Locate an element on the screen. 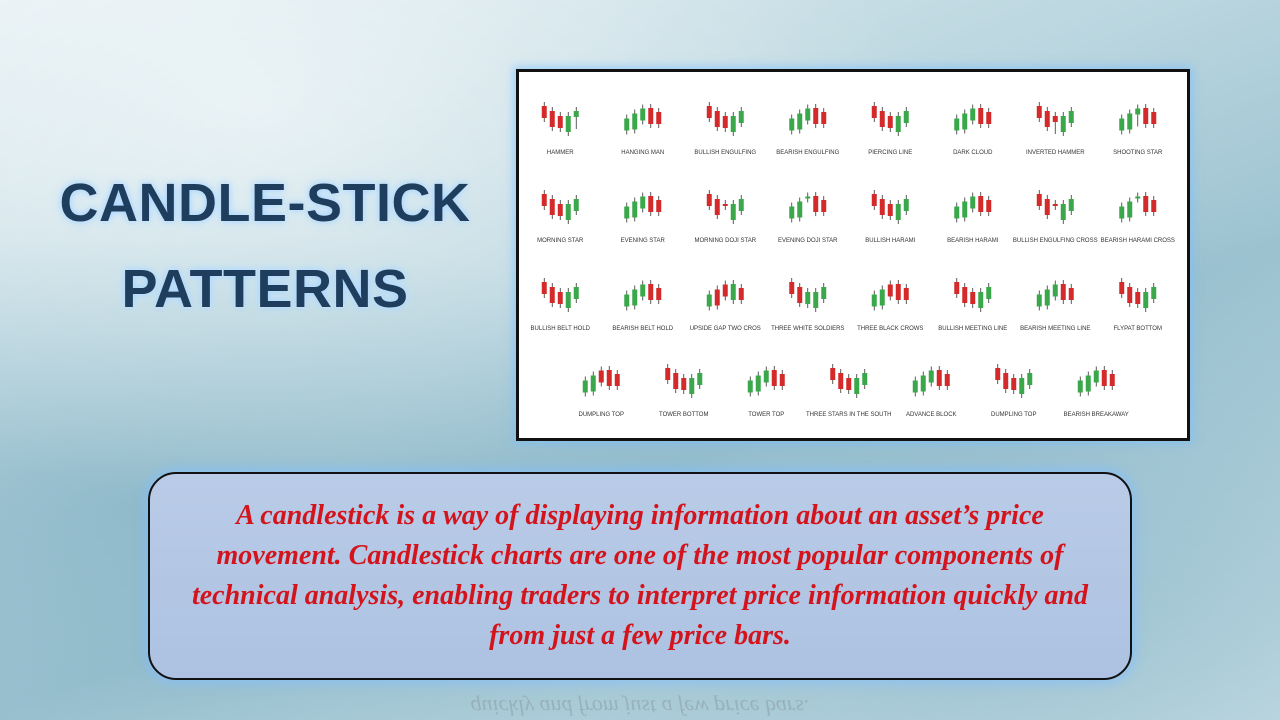  pattern-16: BULLISH BELT HOLD is located at coordinates (561, 305).